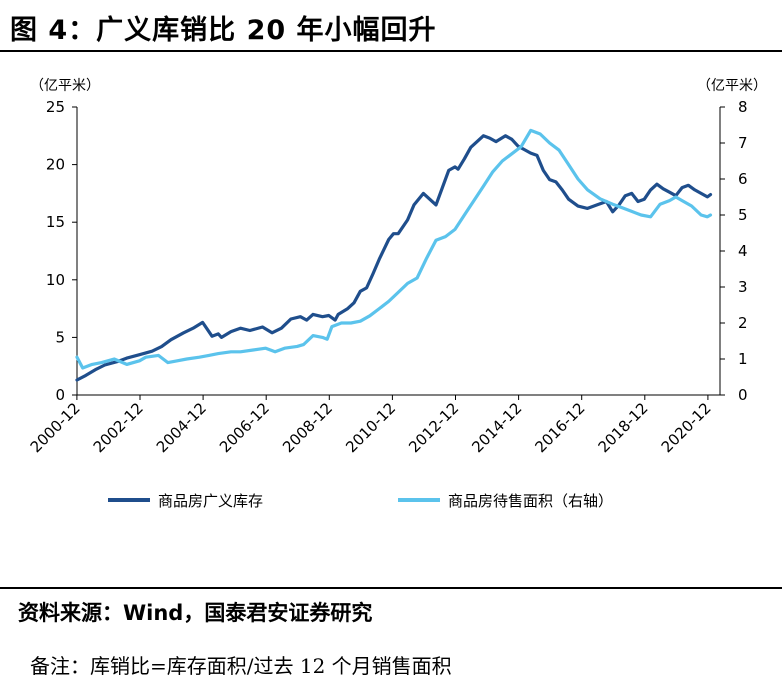 The width and height of the screenshot is (782, 691). I want to click on right-tick-label: 1, so click(743, 359).